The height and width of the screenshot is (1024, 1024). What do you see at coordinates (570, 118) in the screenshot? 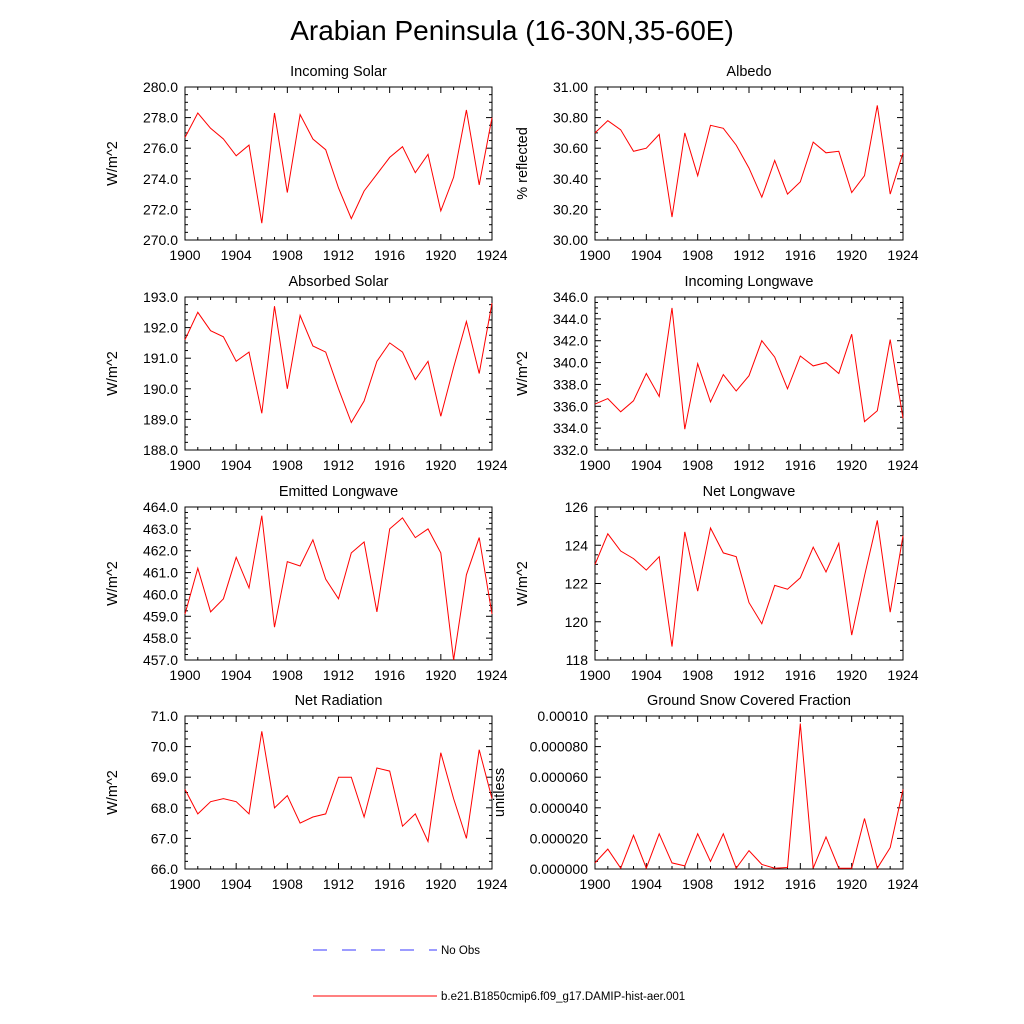
I see `y-tick-label: 30.80` at bounding box center [570, 118].